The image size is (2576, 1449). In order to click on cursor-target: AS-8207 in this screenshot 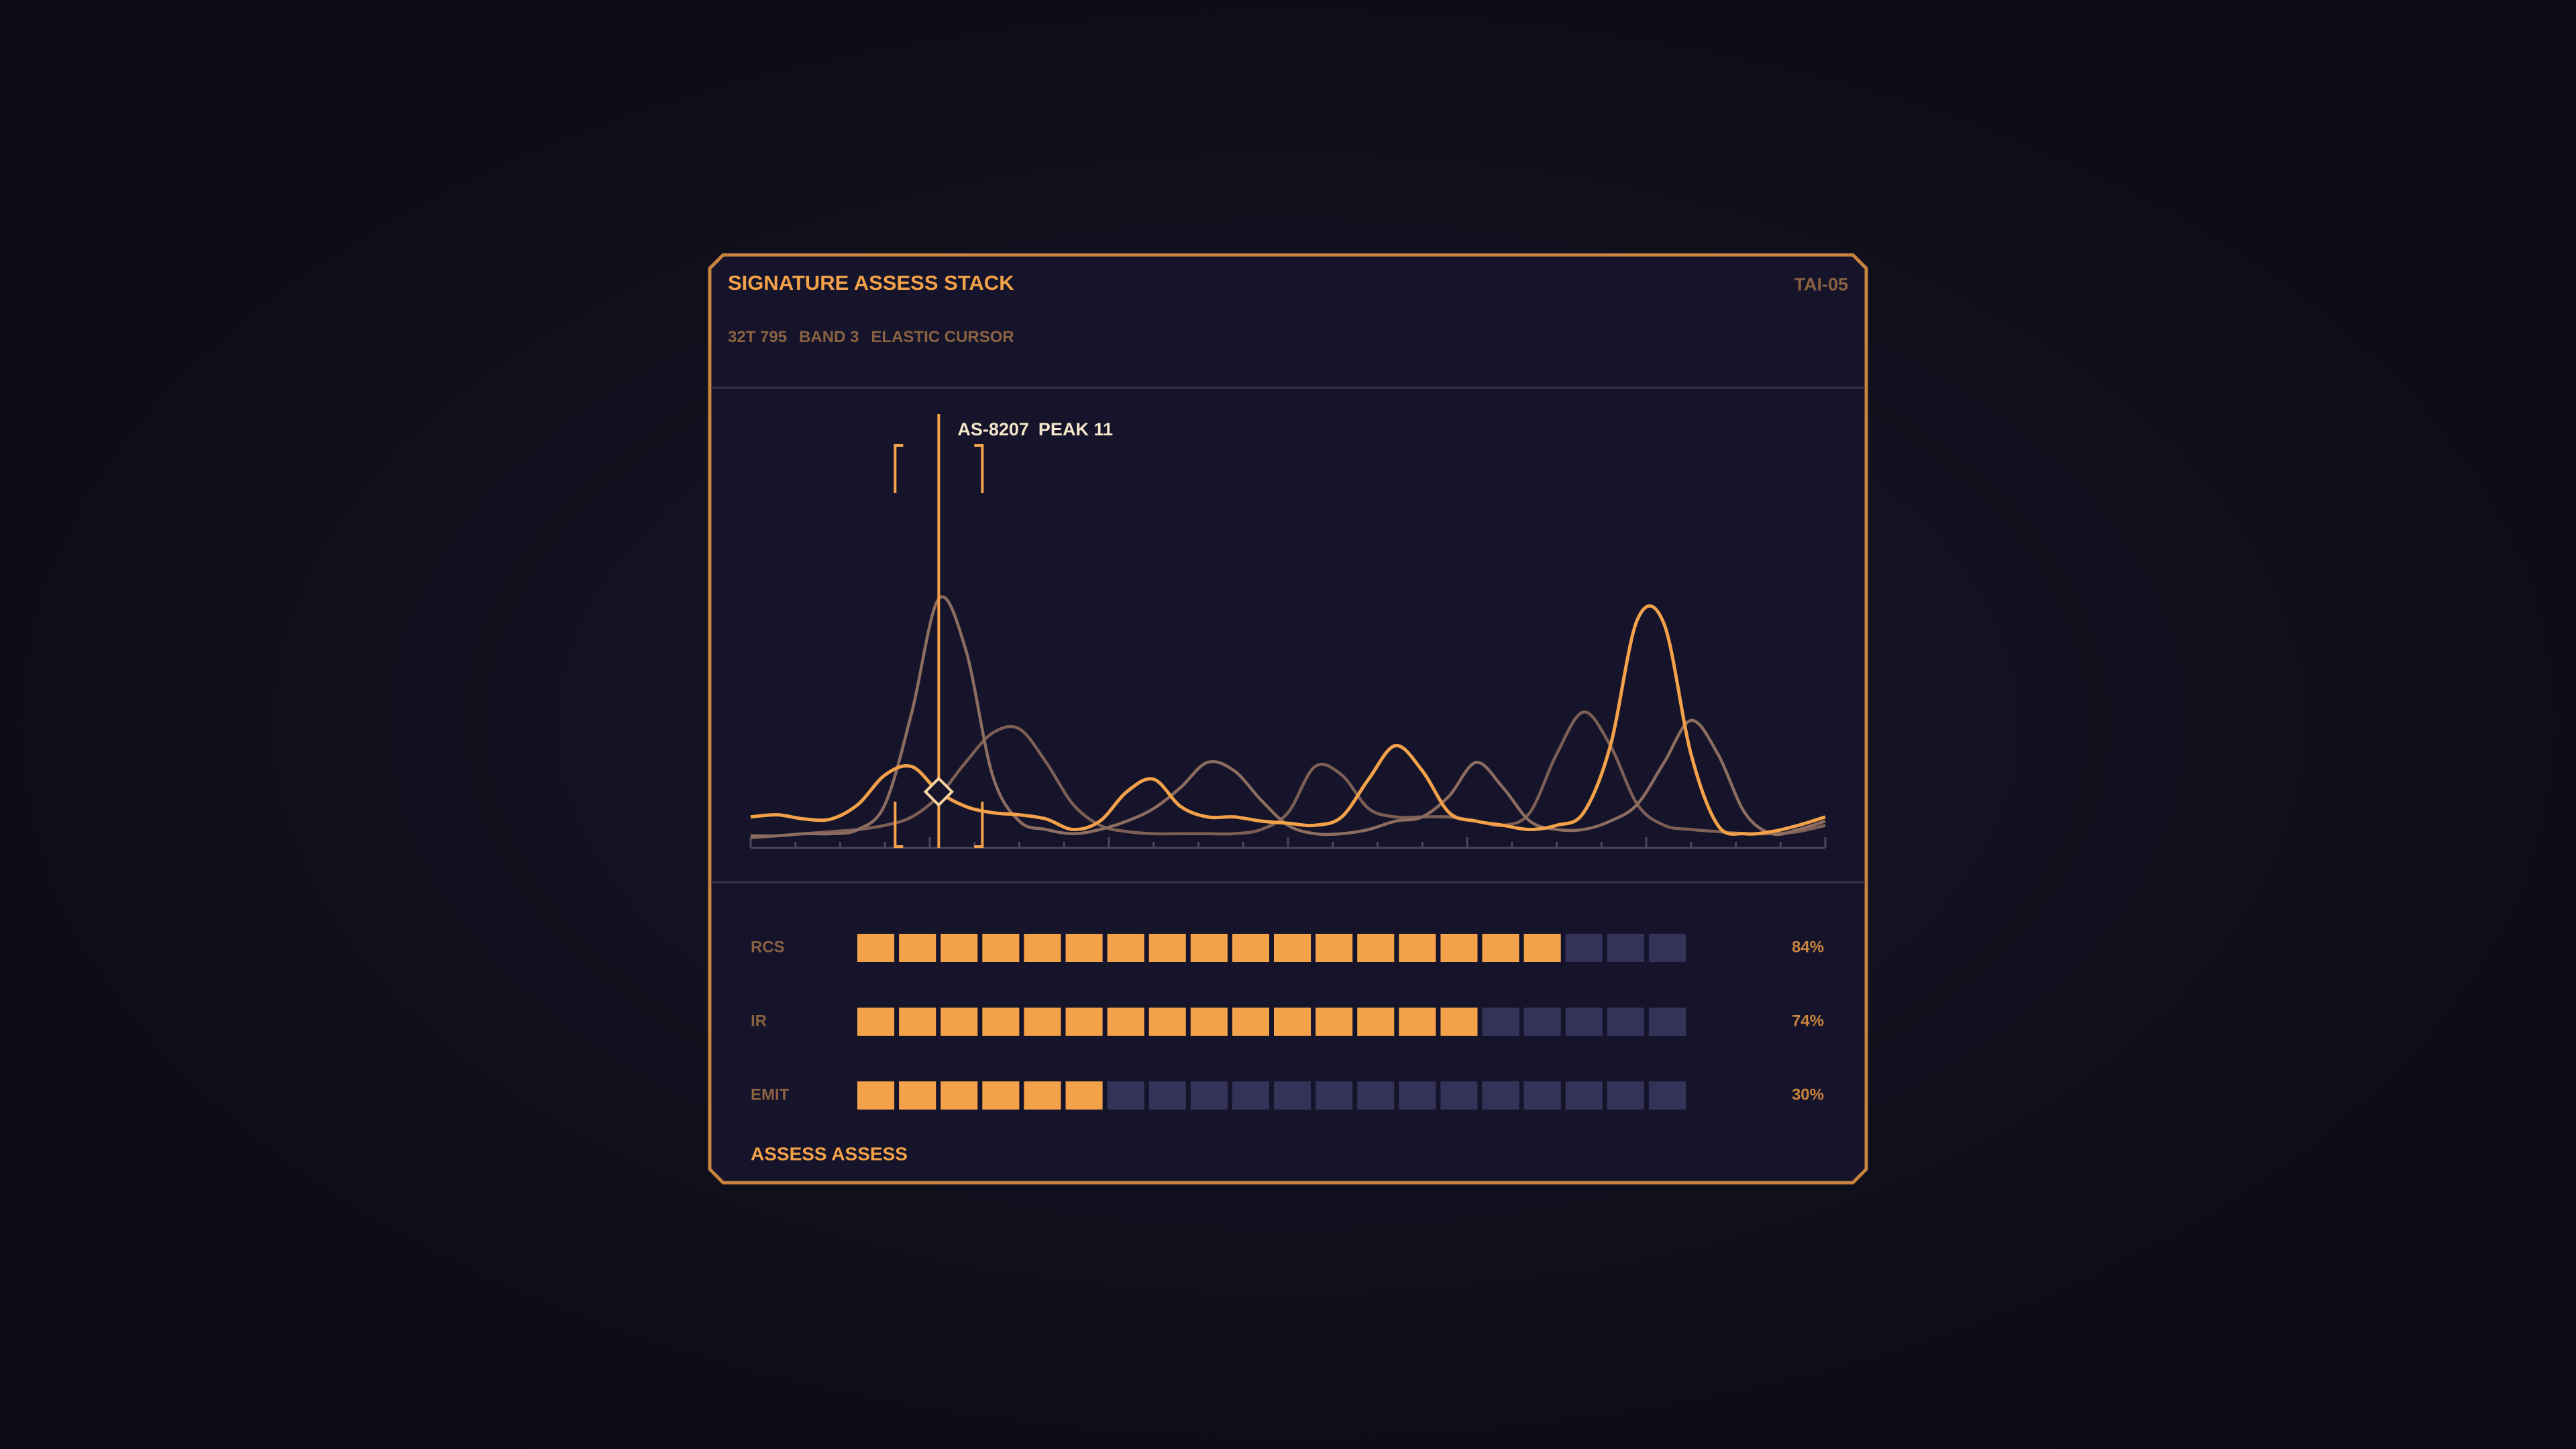, I will do `click(993, 429)`.